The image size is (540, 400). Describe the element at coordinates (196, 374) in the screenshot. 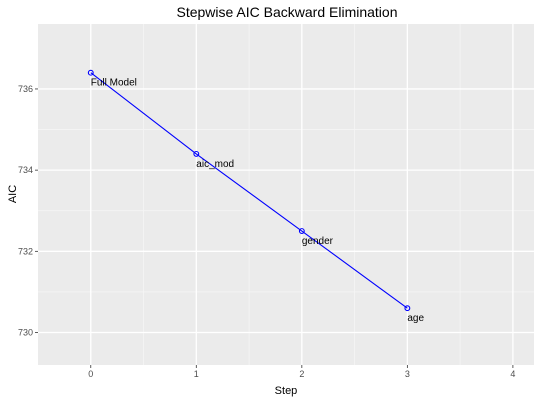

I see `x-tick-label: 1` at that location.